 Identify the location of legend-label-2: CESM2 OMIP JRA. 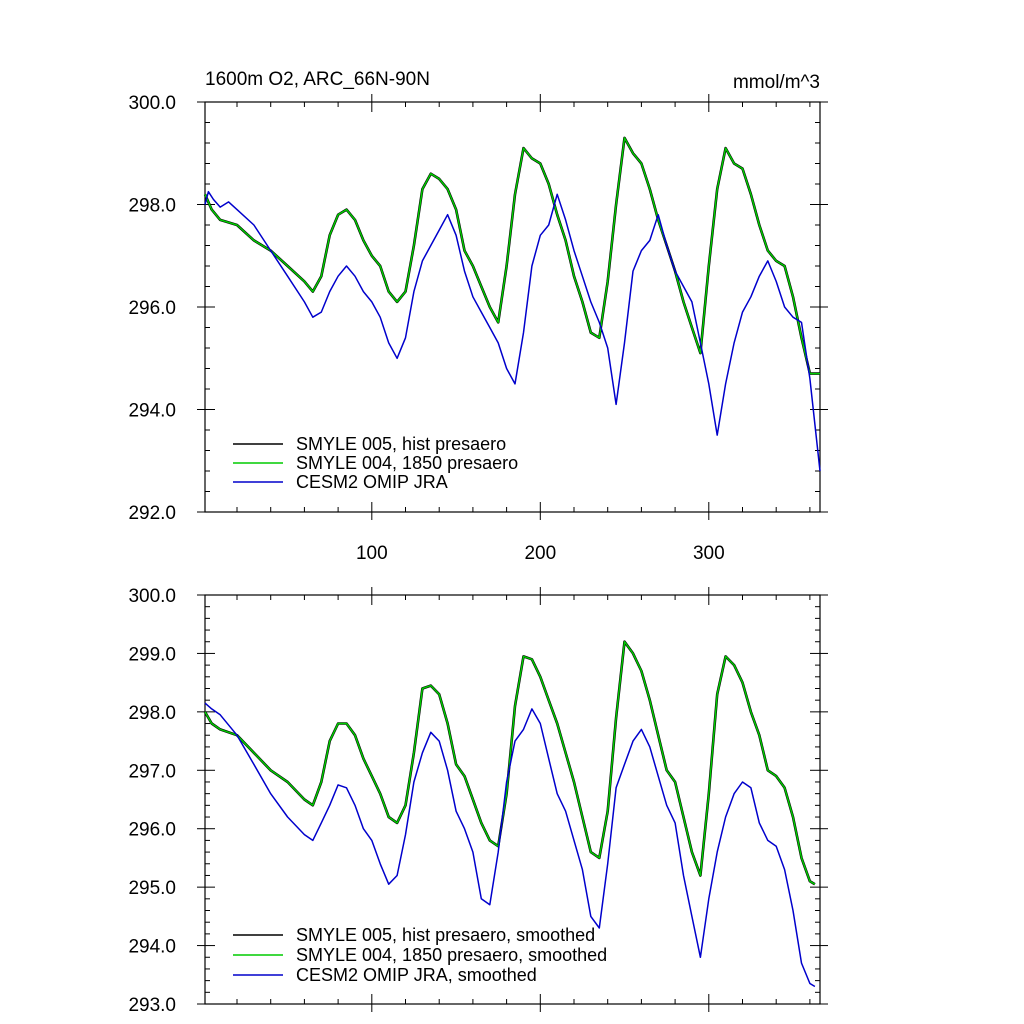
(372, 482).